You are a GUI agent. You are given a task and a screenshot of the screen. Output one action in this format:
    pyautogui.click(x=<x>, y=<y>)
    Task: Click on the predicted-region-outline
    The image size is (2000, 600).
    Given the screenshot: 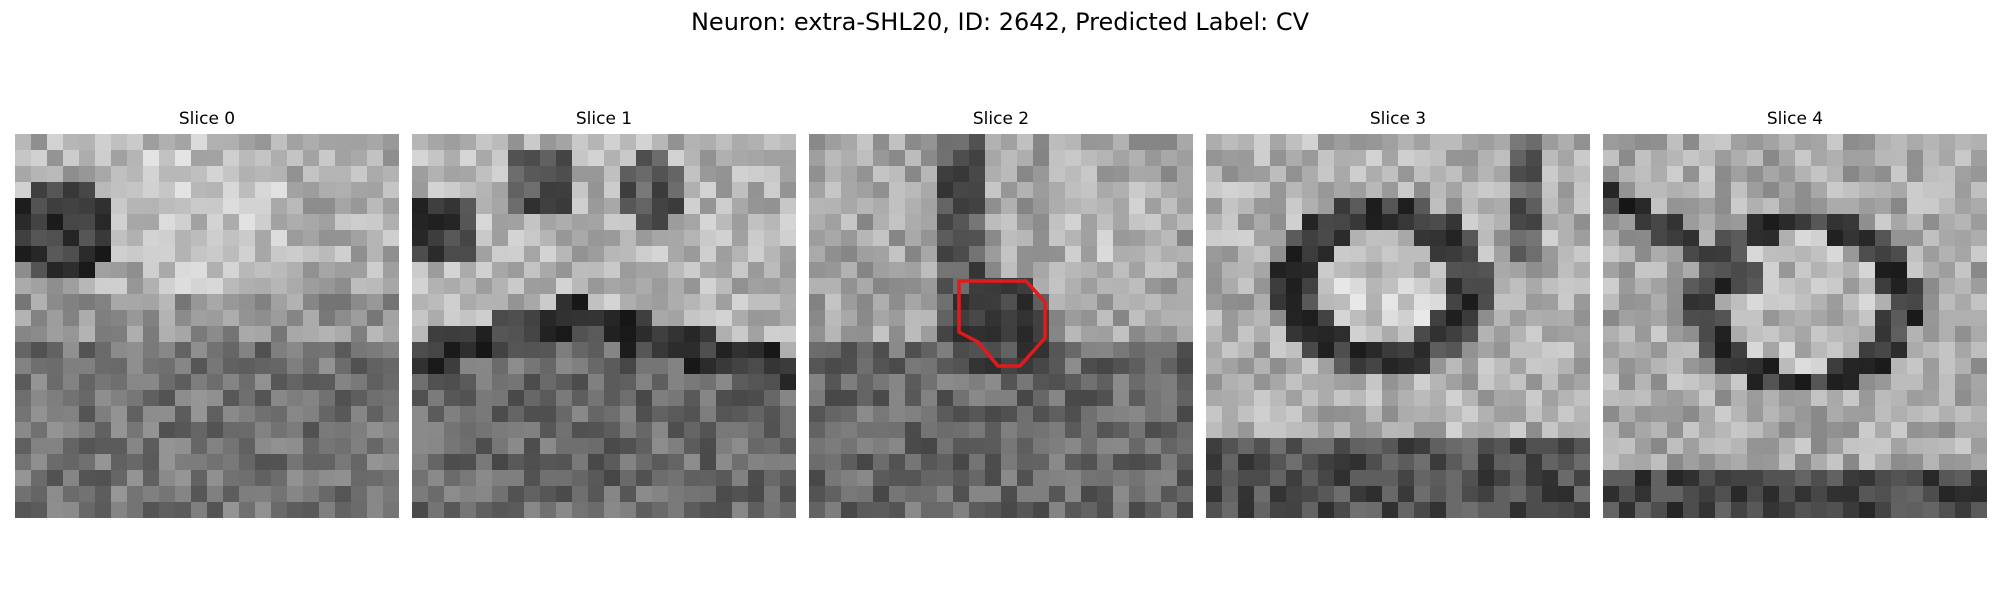 What is the action you would take?
    pyautogui.click(x=1002, y=323)
    